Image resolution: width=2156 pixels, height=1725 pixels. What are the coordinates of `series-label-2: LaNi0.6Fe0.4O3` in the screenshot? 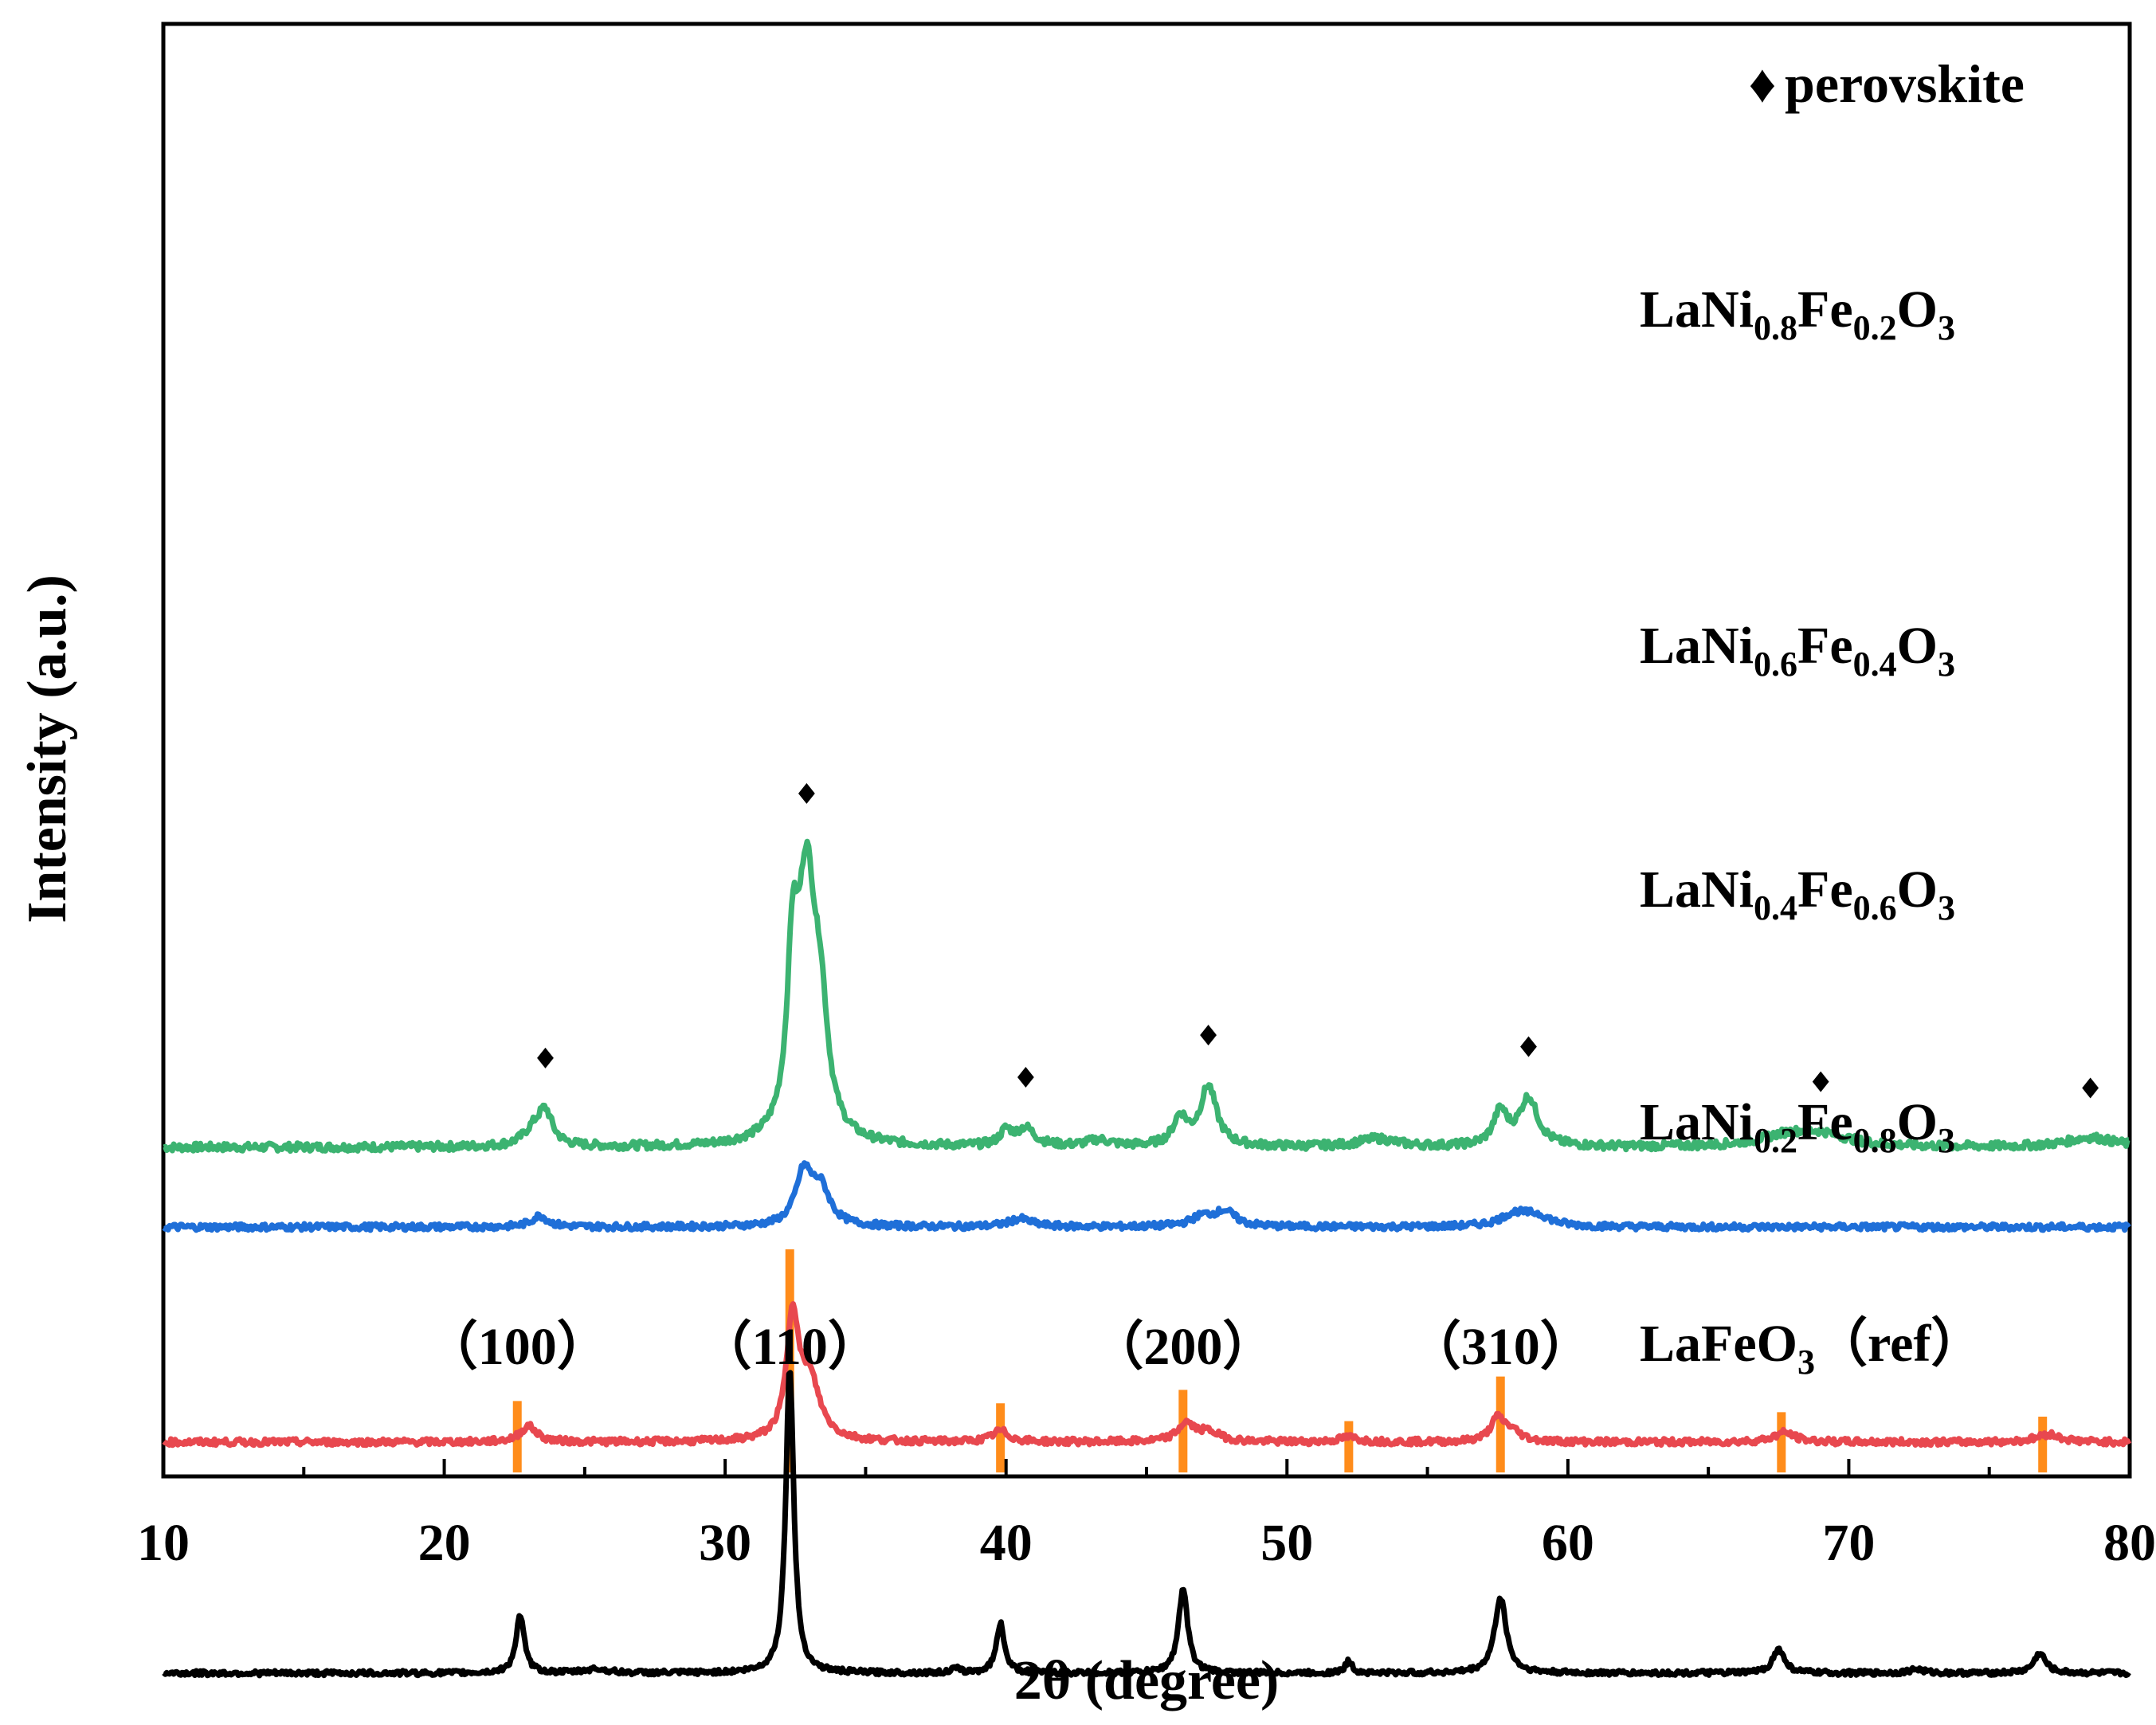 It's located at (1797, 650).